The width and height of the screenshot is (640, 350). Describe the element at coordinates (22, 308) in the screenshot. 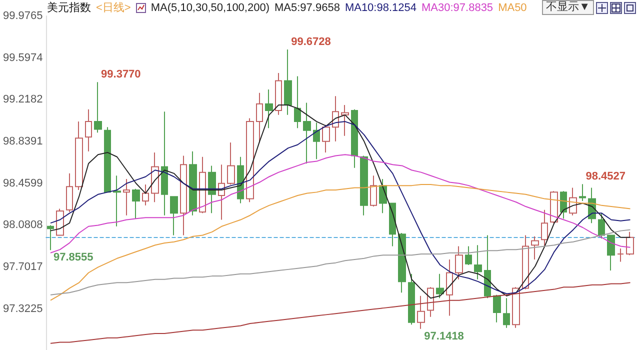

I see `y-tick-label: 97.3225` at that location.